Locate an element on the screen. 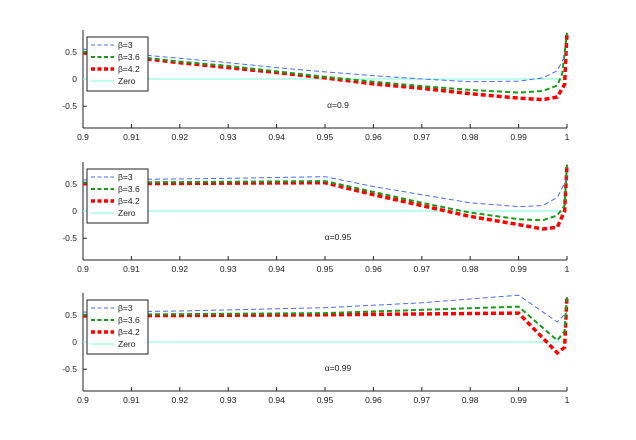 The height and width of the screenshot is (440, 636). alpha-annotation: α=0.99 is located at coordinates (338, 368).